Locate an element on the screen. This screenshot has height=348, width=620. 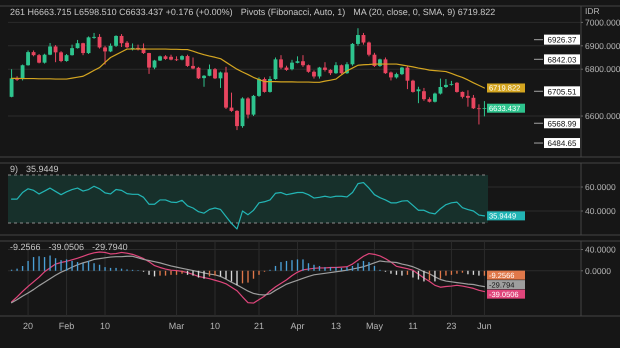
ref-line-label: 6926.37 is located at coordinates (563, 40).